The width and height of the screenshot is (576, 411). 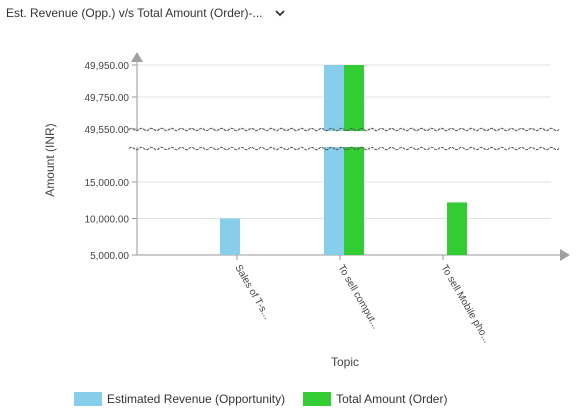 What do you see at coordinates (109, 256) in the screenshot?
I see `y-tick-label: 5,000.00` at bounding box center [109, 256].